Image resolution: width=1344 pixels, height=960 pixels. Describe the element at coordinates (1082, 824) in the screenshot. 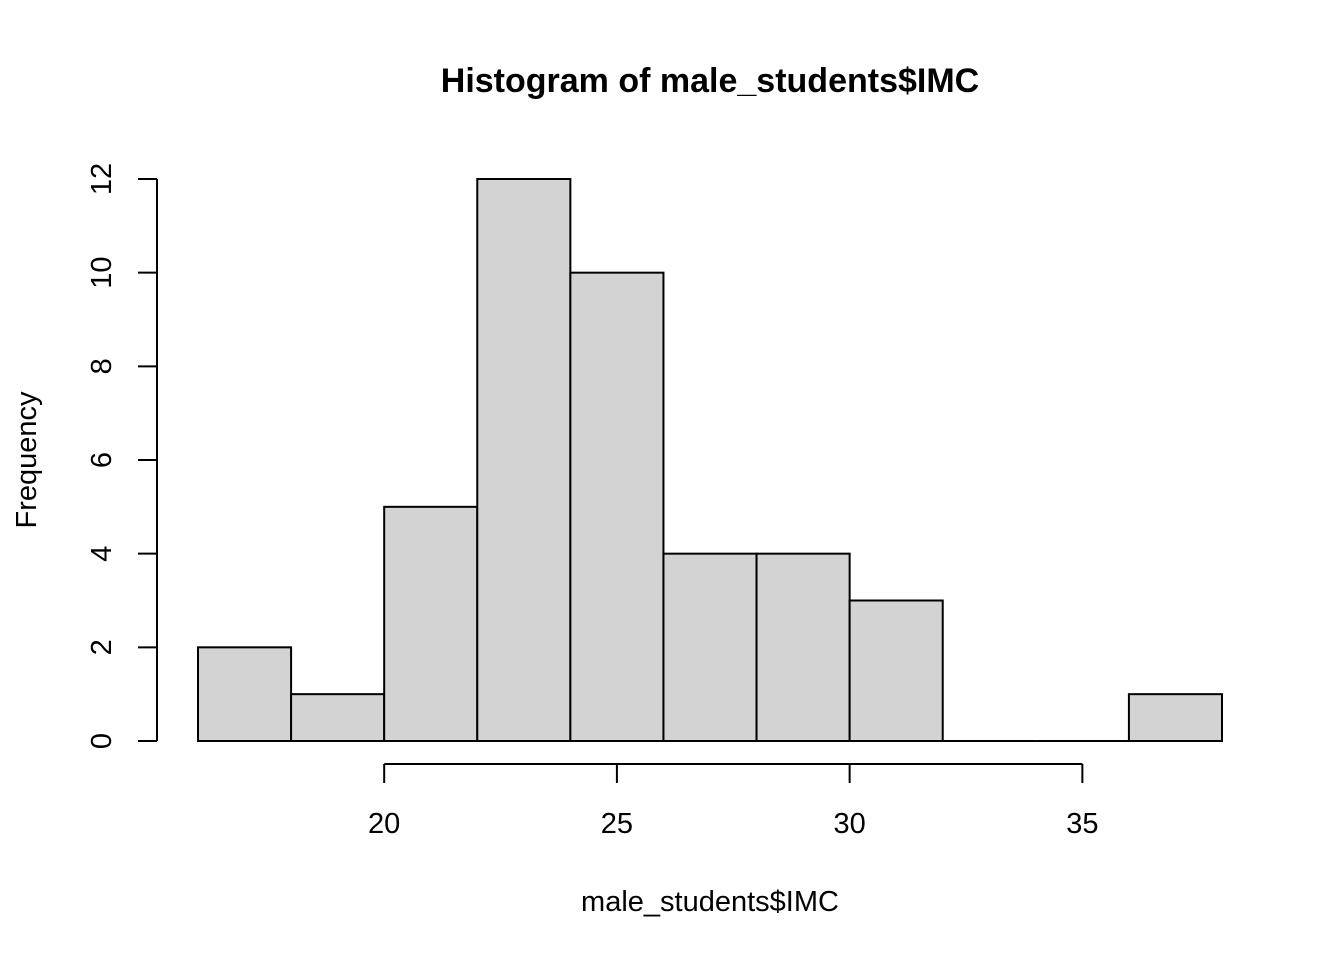

I see `x-tick-label: 35` at that location.